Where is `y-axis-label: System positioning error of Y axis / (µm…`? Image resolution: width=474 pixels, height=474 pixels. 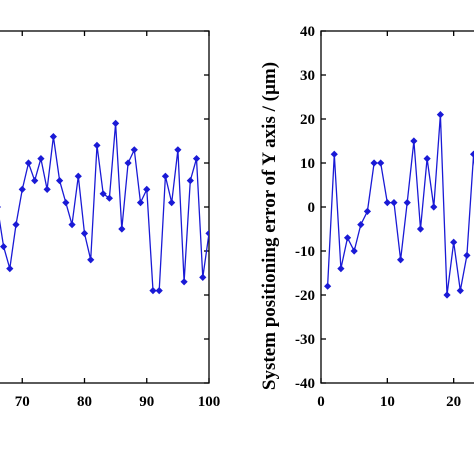 y-axis-label: System positioning error of Y axis / (µm… is located at coordinates (269, 226).